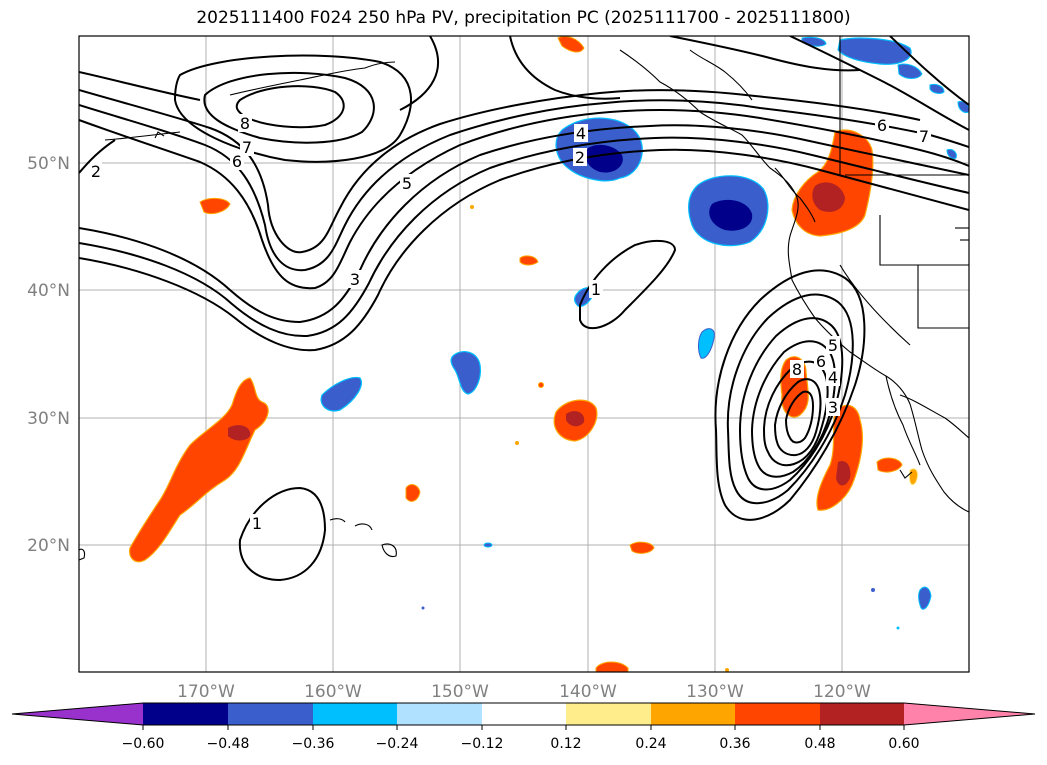  I want to click on colorbar-tick-label: −0.60, so click(143, 744).